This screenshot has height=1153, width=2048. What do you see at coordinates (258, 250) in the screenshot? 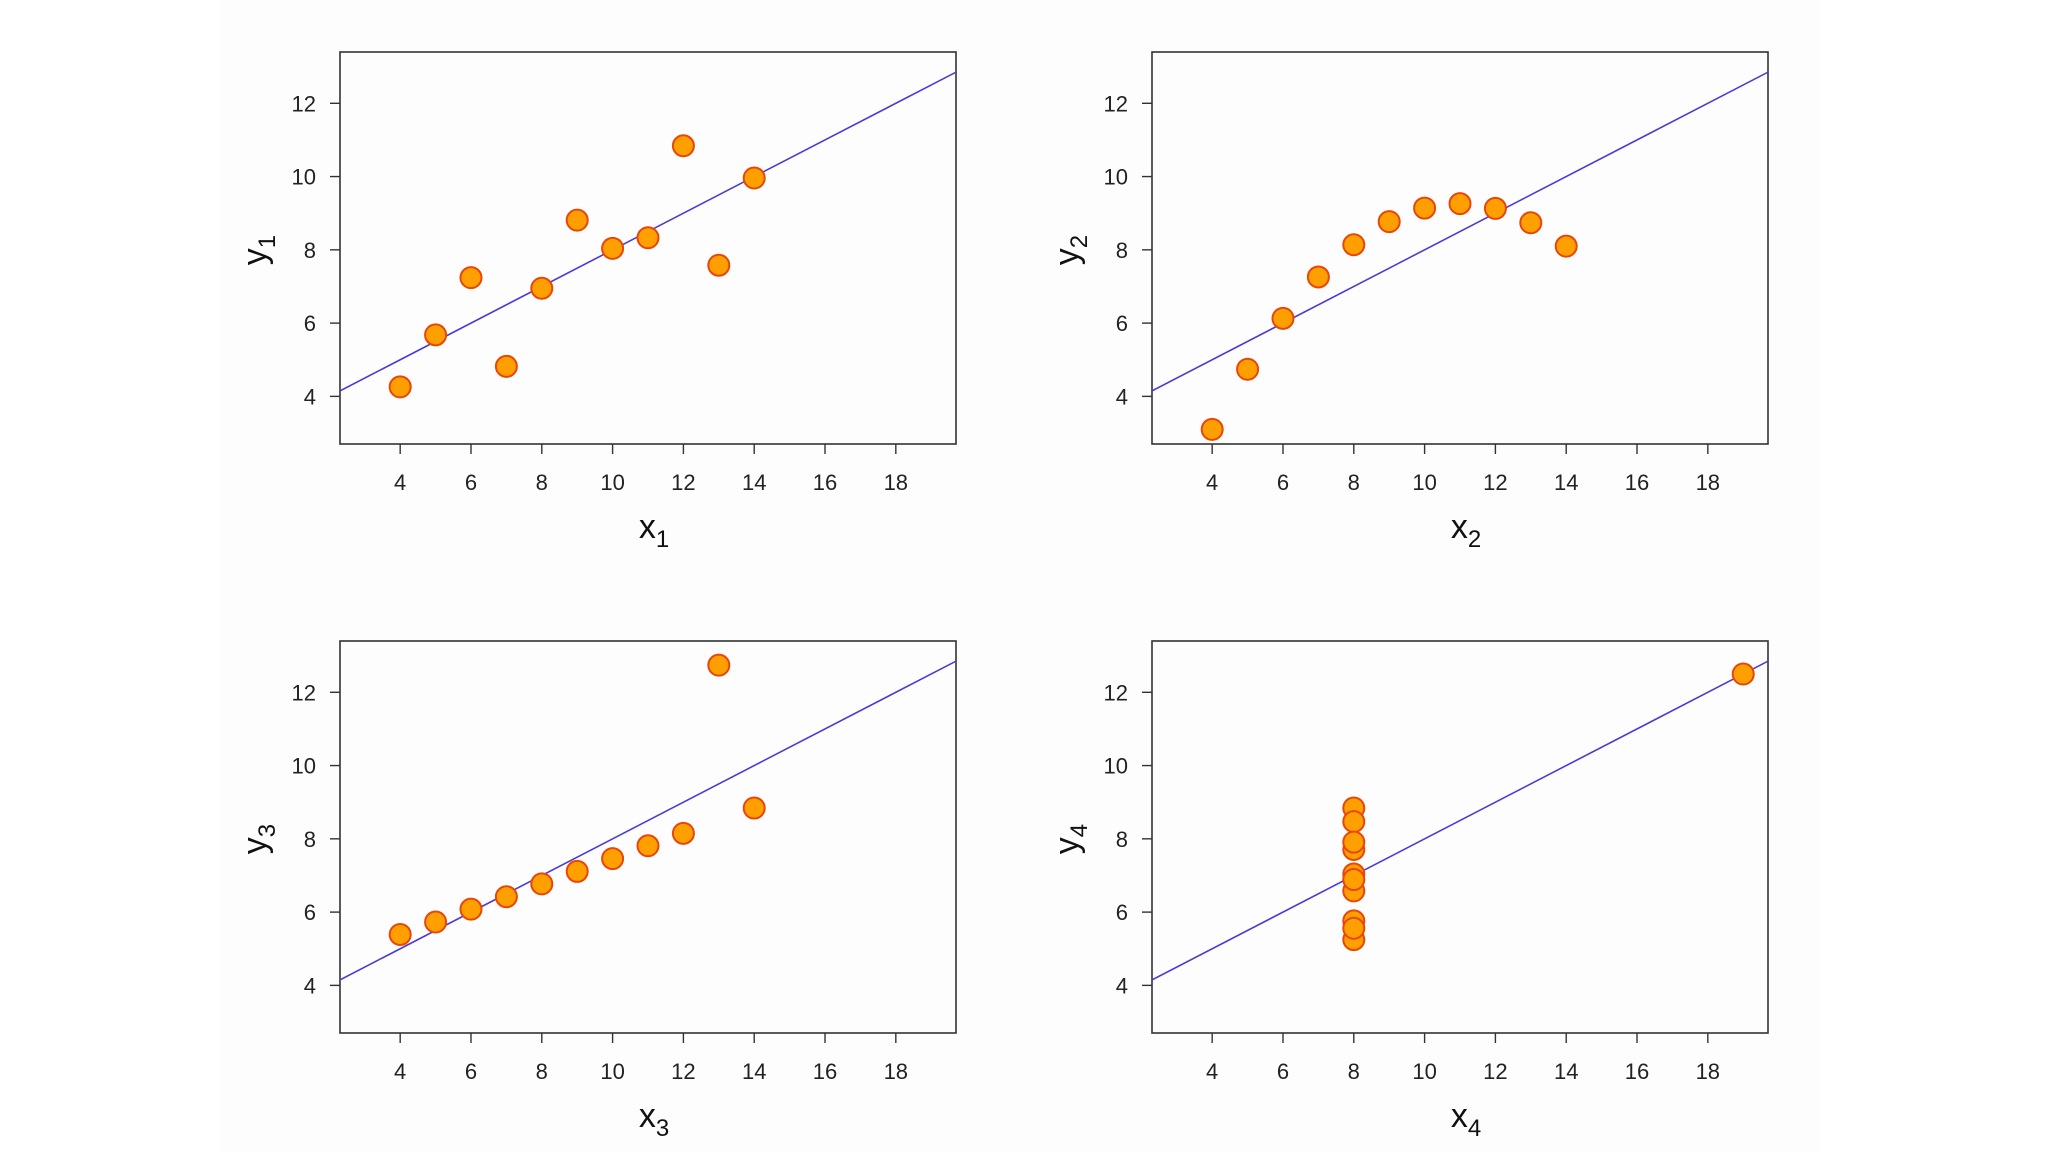
I see `y-axis-label: y1` at bounding box center [258, 250].